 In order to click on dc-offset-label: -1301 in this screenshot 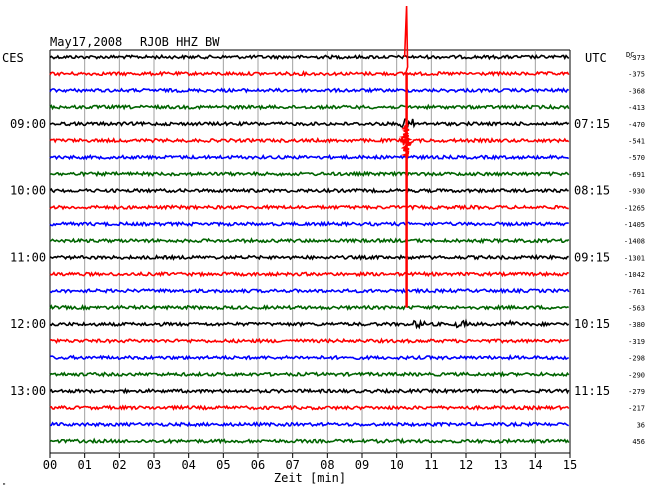, I will do `click(634, 258)`.